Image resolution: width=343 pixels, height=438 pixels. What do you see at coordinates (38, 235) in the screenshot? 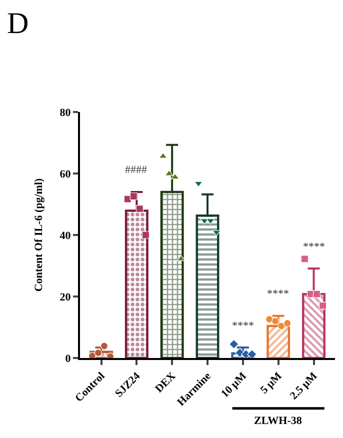
I see `y-axis-title: Content Of IL-6 (pg/ml)` at bounding box center [38, 235].